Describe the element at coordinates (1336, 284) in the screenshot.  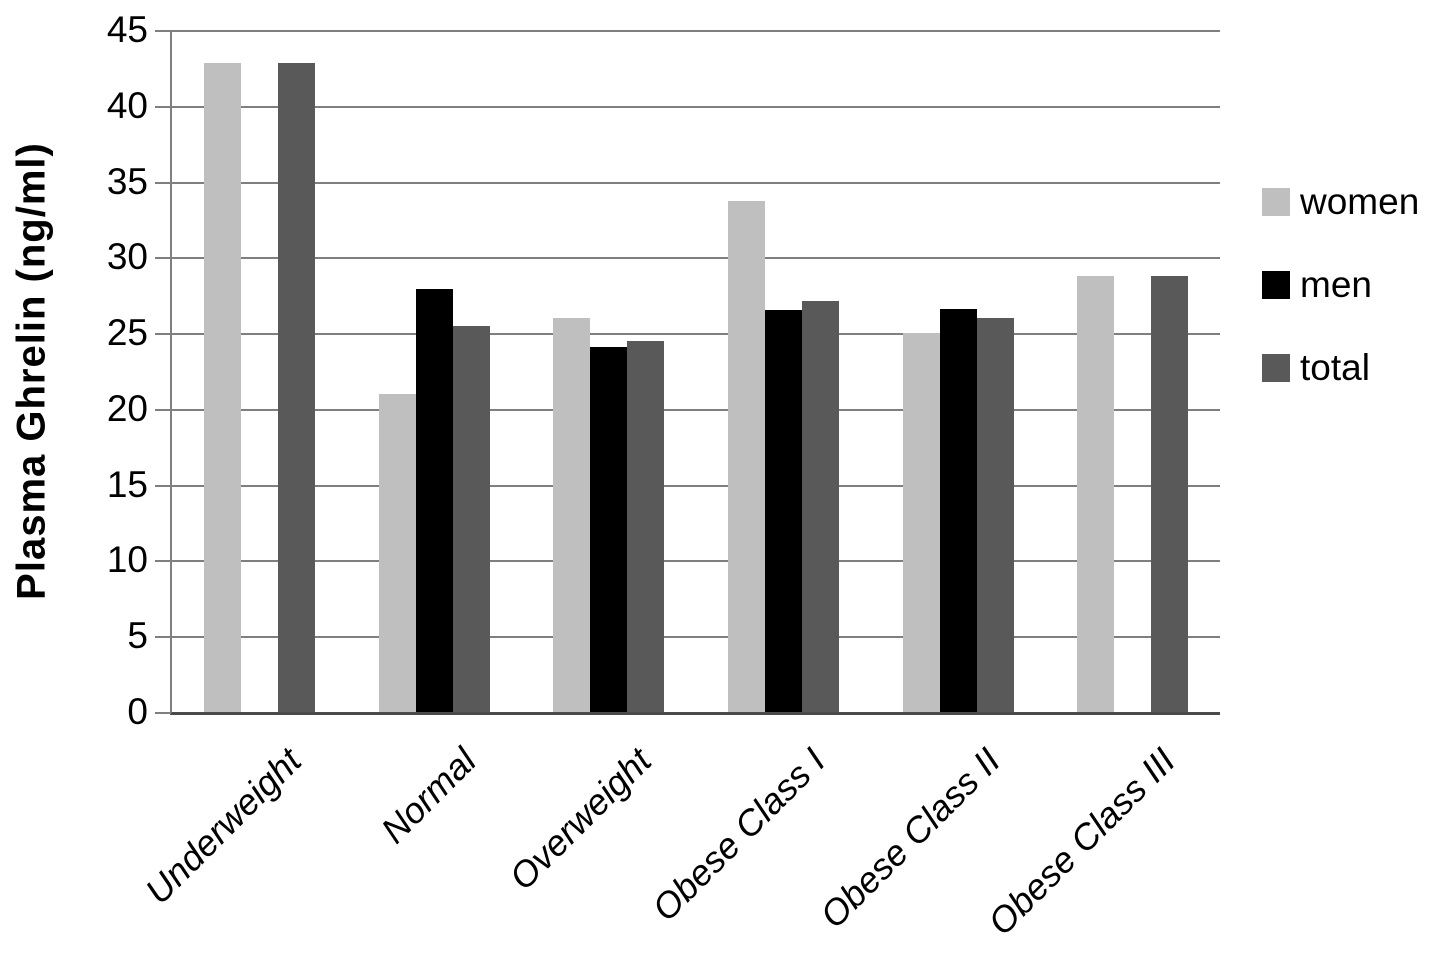
I see `legend-label-men: men` at that location.